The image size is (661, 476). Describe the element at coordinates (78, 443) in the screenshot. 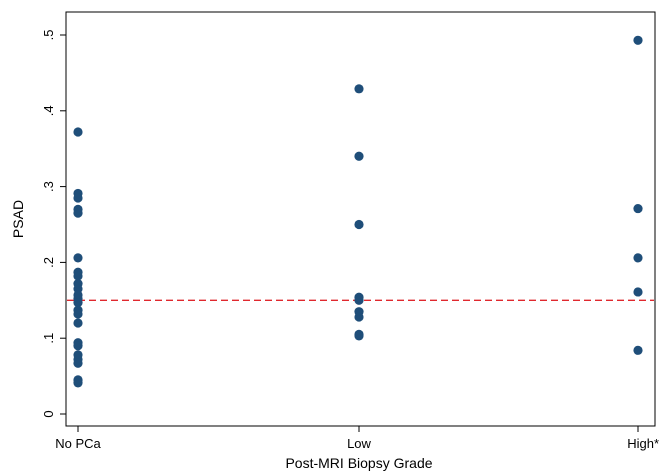

I see `x-tick-label: No PCa` at that location.